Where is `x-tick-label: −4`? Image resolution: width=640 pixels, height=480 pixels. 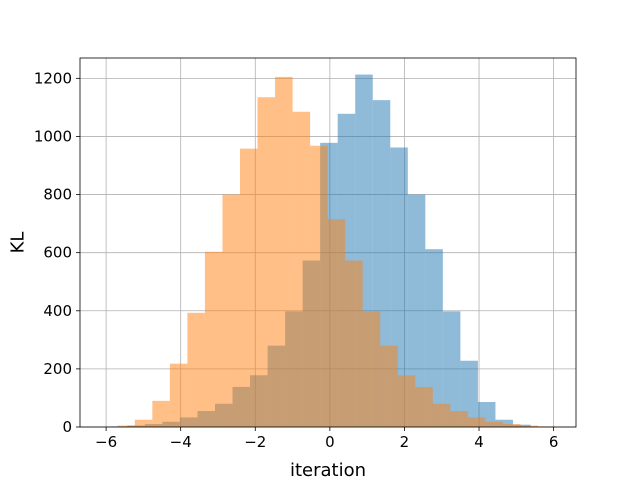
x-tick-label: −4 is located at coordinates (181, 442).